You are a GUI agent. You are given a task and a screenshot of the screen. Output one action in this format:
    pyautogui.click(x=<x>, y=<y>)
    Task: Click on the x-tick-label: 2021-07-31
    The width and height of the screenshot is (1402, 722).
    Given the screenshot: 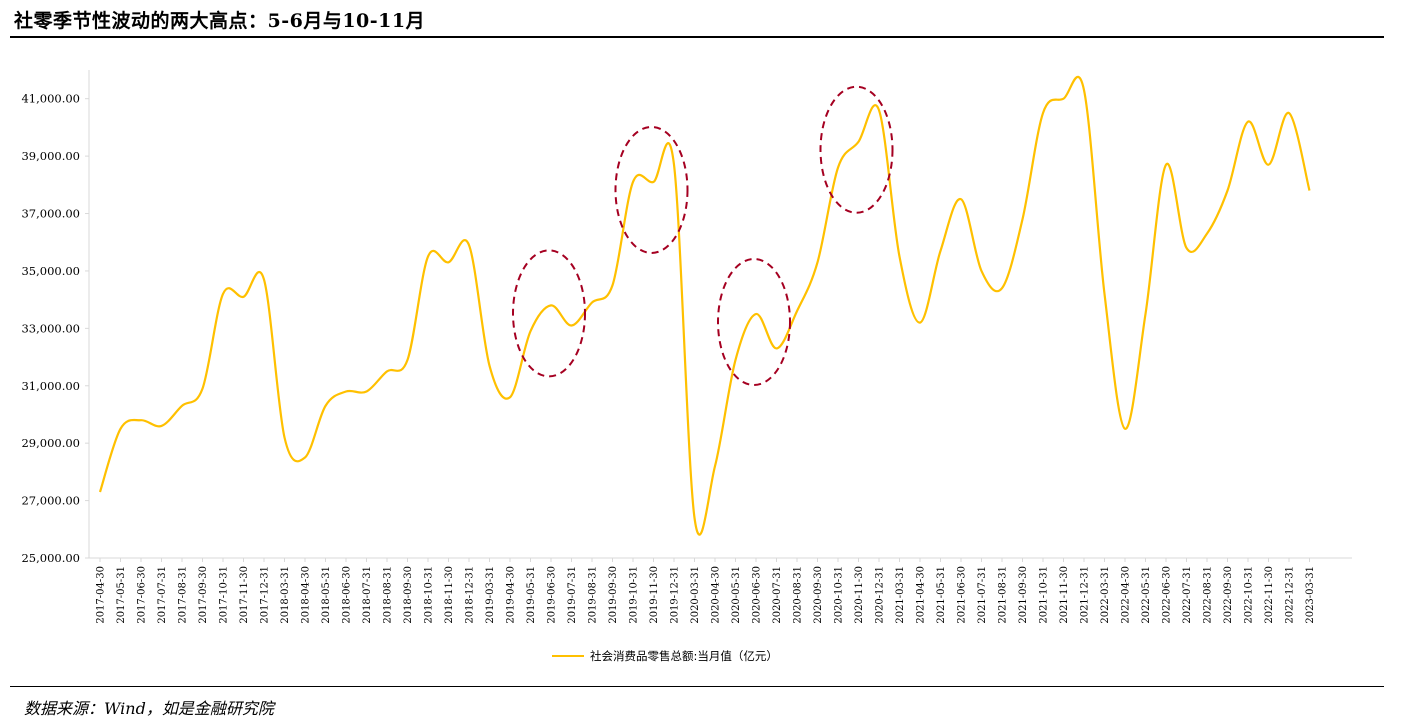 What is the action you would take?
    pyautogui.click(x=982, y=595)
    